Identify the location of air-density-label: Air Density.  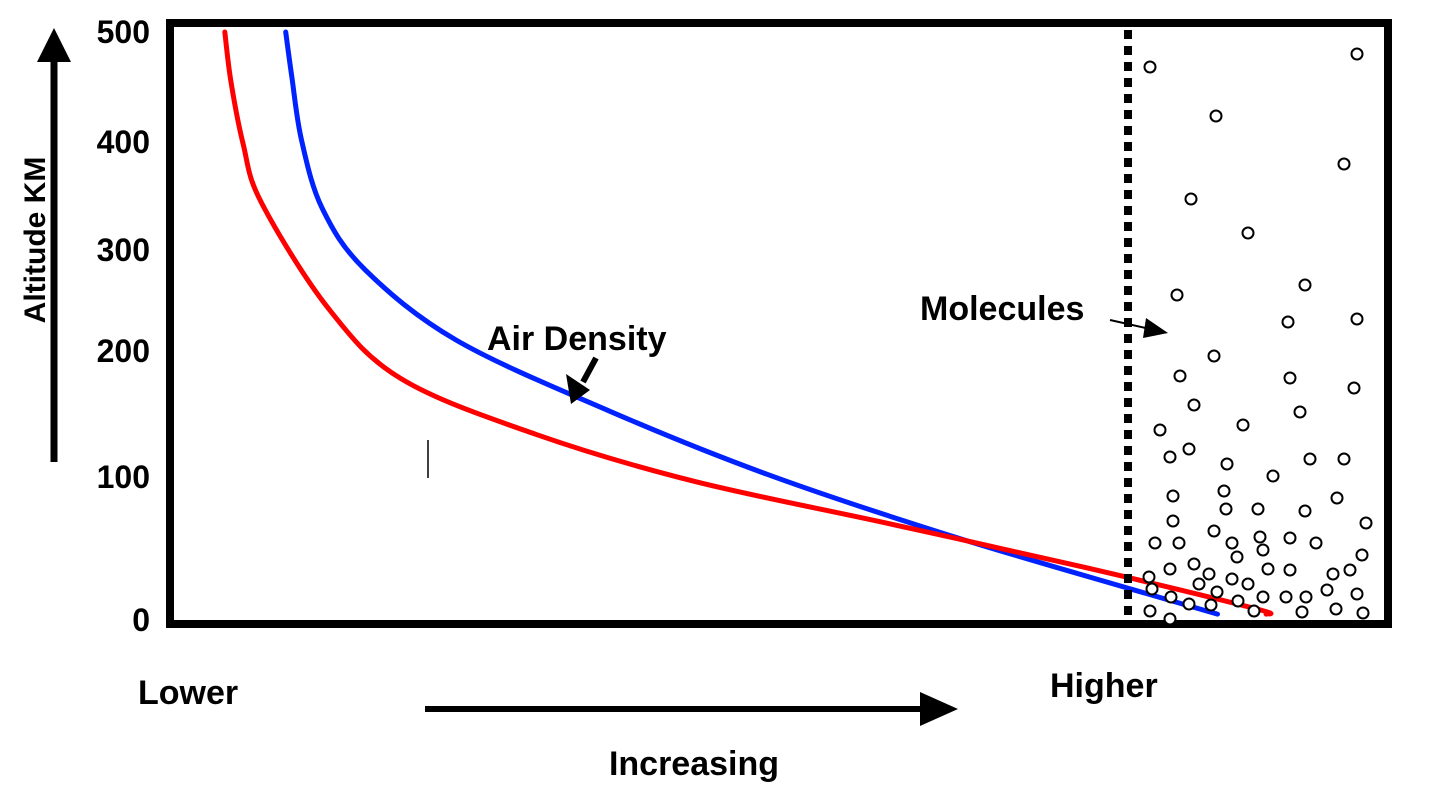
(577, 339).